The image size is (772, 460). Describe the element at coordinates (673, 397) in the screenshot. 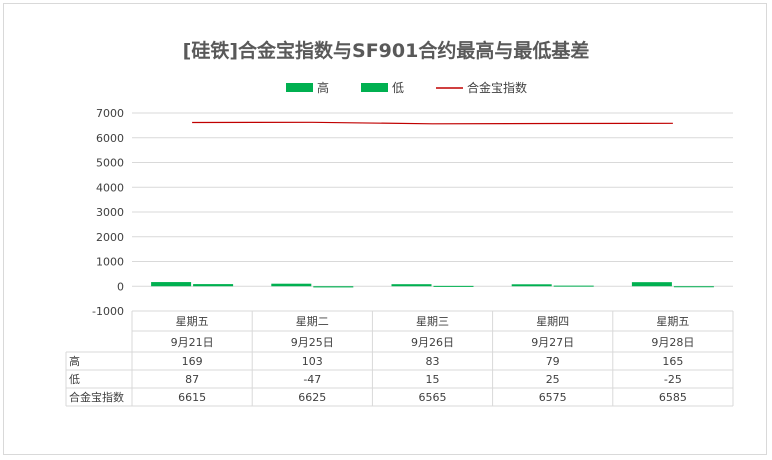

I see `table-cell-value: 6585` at that location.